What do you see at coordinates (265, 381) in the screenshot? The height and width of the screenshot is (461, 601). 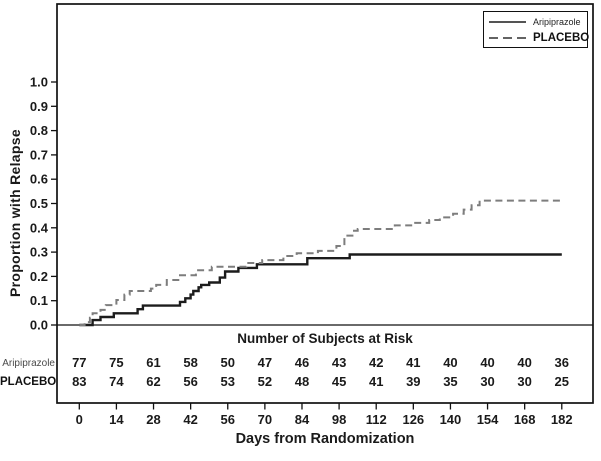 I see `svg-text: 52` at bounding box center [265, 381].